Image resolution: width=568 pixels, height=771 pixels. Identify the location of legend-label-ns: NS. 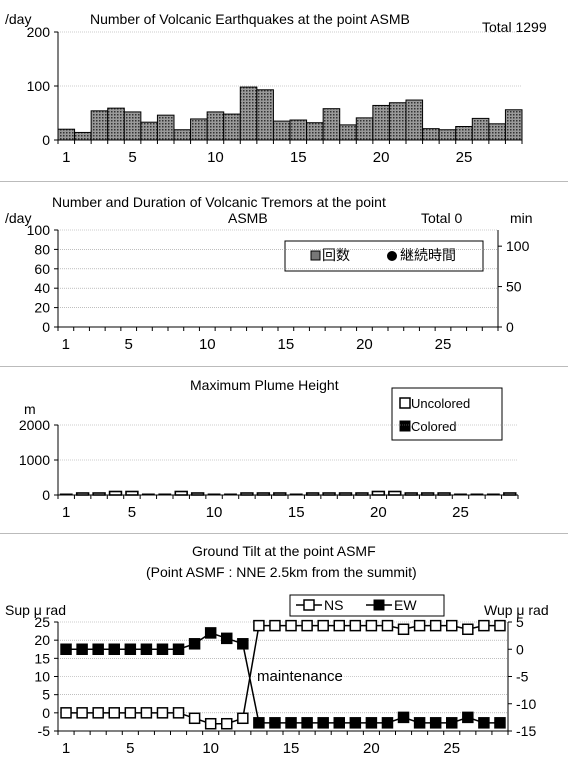
(333, 605).